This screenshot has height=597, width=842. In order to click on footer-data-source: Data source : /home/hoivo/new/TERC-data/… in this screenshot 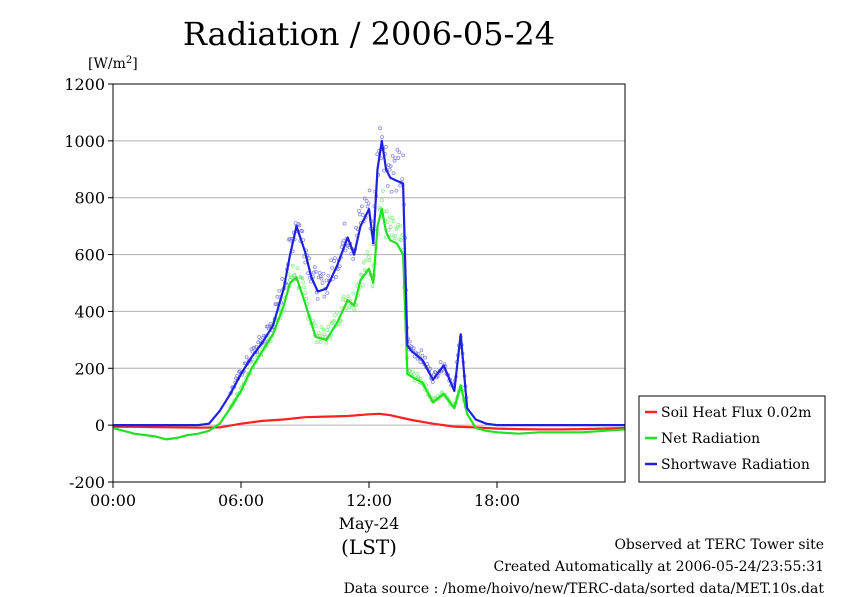, I will do `click(583, 589)`.